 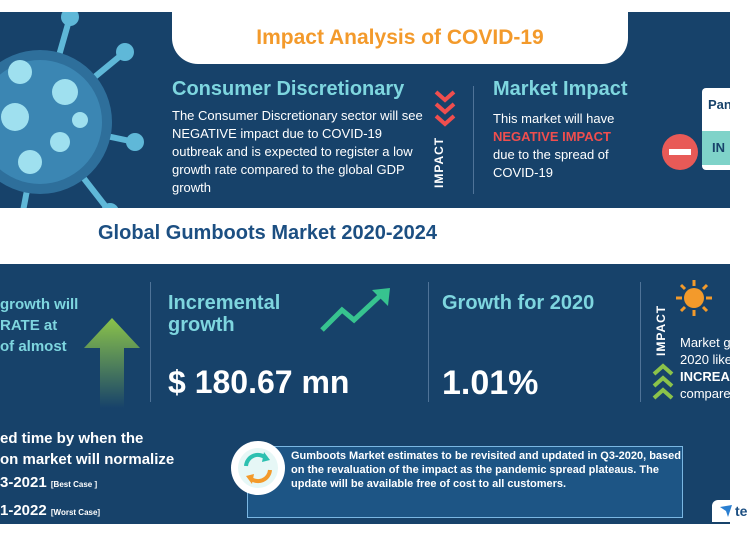 I want to click on divider, so click(x=473, y=140).